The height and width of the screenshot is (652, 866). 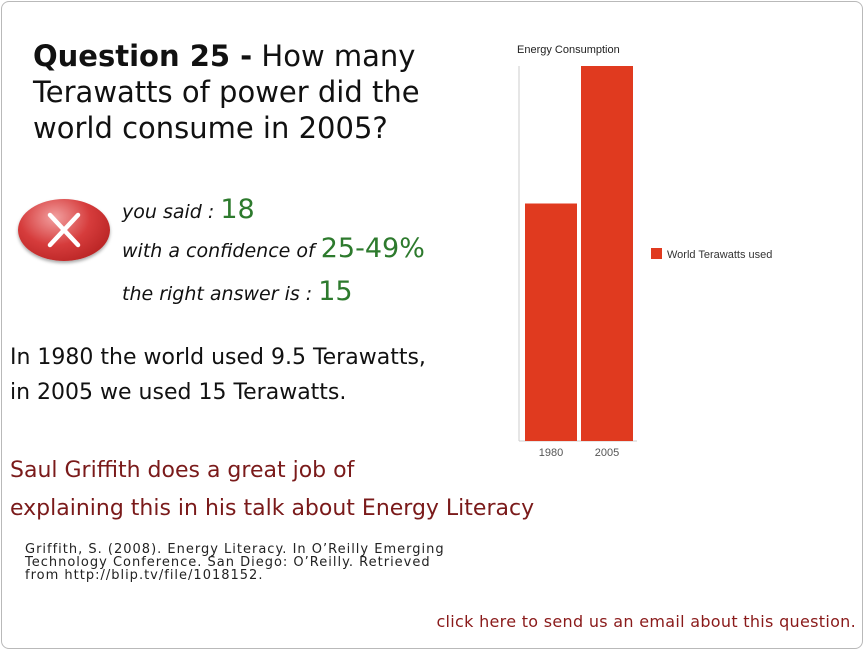 I want to click on right-answer-row: the right answer is : 15, so click(x=237, y=291).